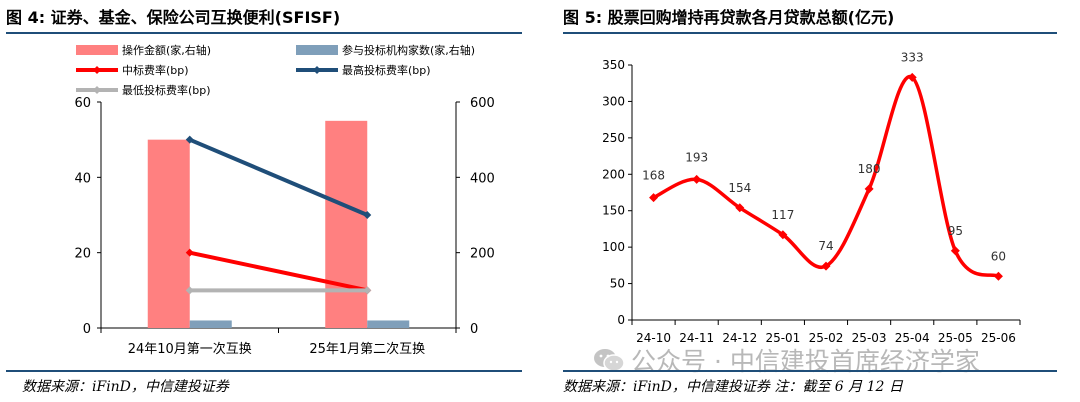 This screenshot has height=402, width=1080. I want to click on data-label: 333, so click(912, 57).